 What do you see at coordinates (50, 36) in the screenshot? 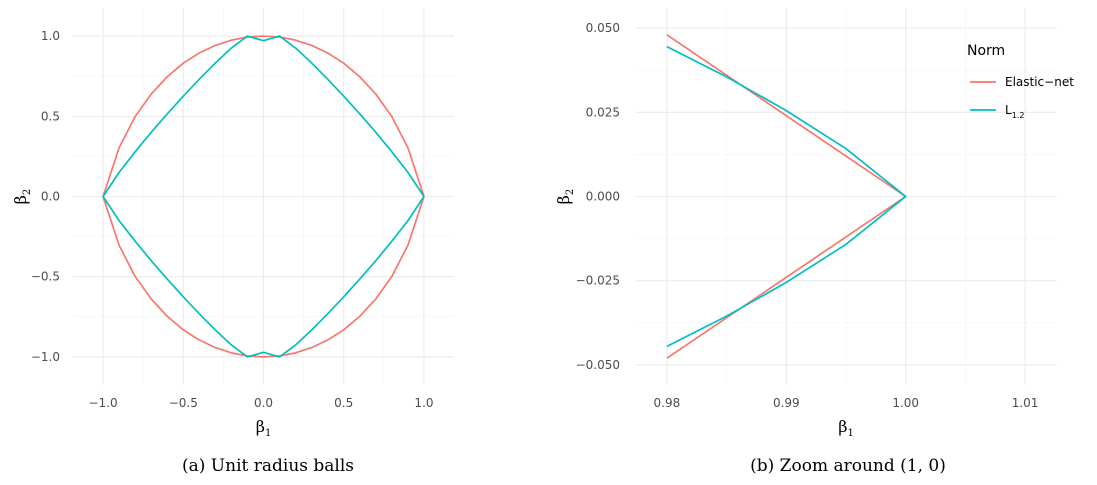
I see `y-tick-label: 1.0` at bounding box center [50, 36].